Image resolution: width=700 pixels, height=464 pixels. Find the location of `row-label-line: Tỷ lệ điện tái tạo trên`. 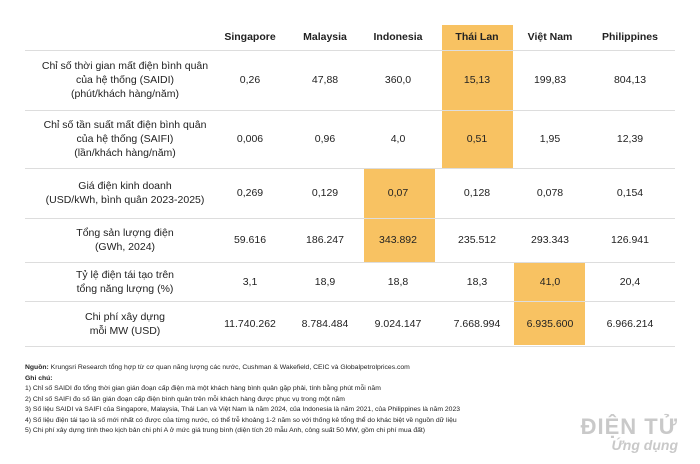

row-label-line: Tỷ lệ điện tái tạo trên is located at coordinates (125, 274).